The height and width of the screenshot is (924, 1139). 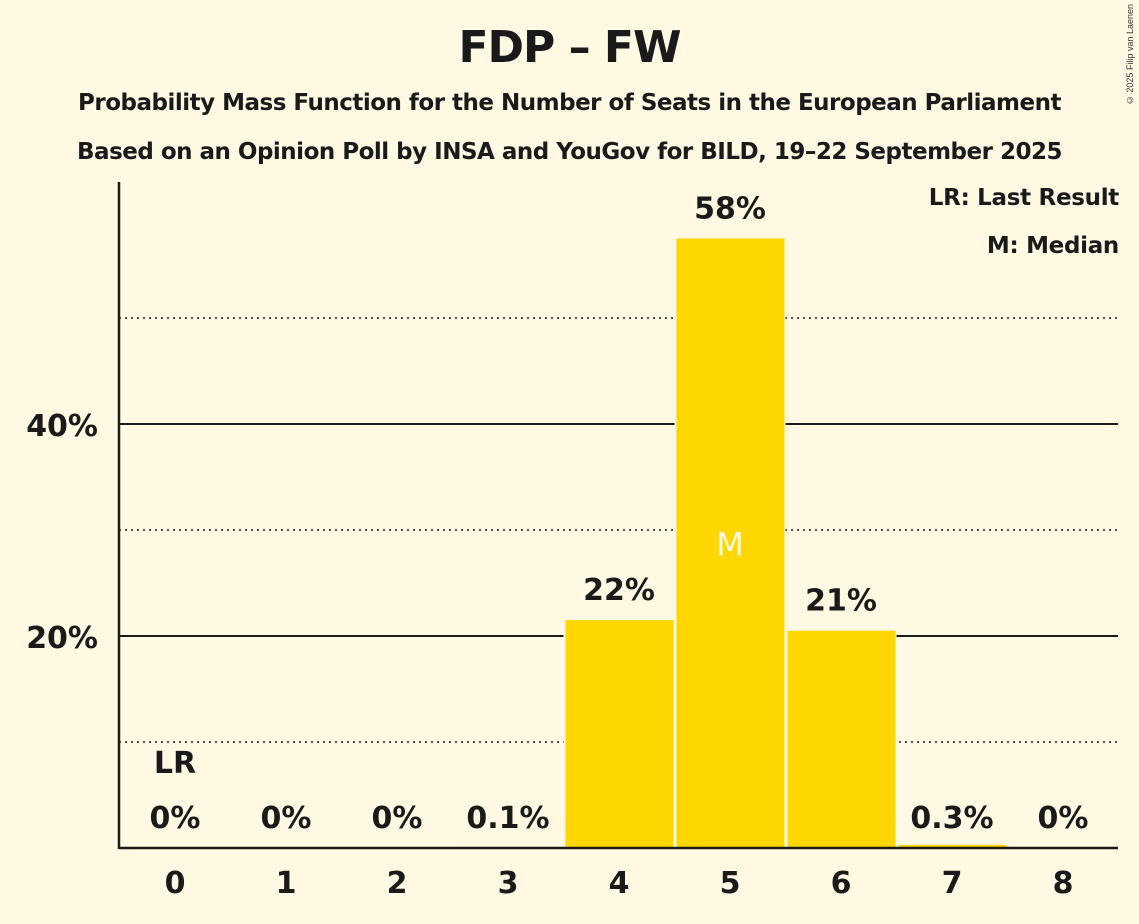 I want to click on x-tick-label: 8, so click(x=1063, y=883).